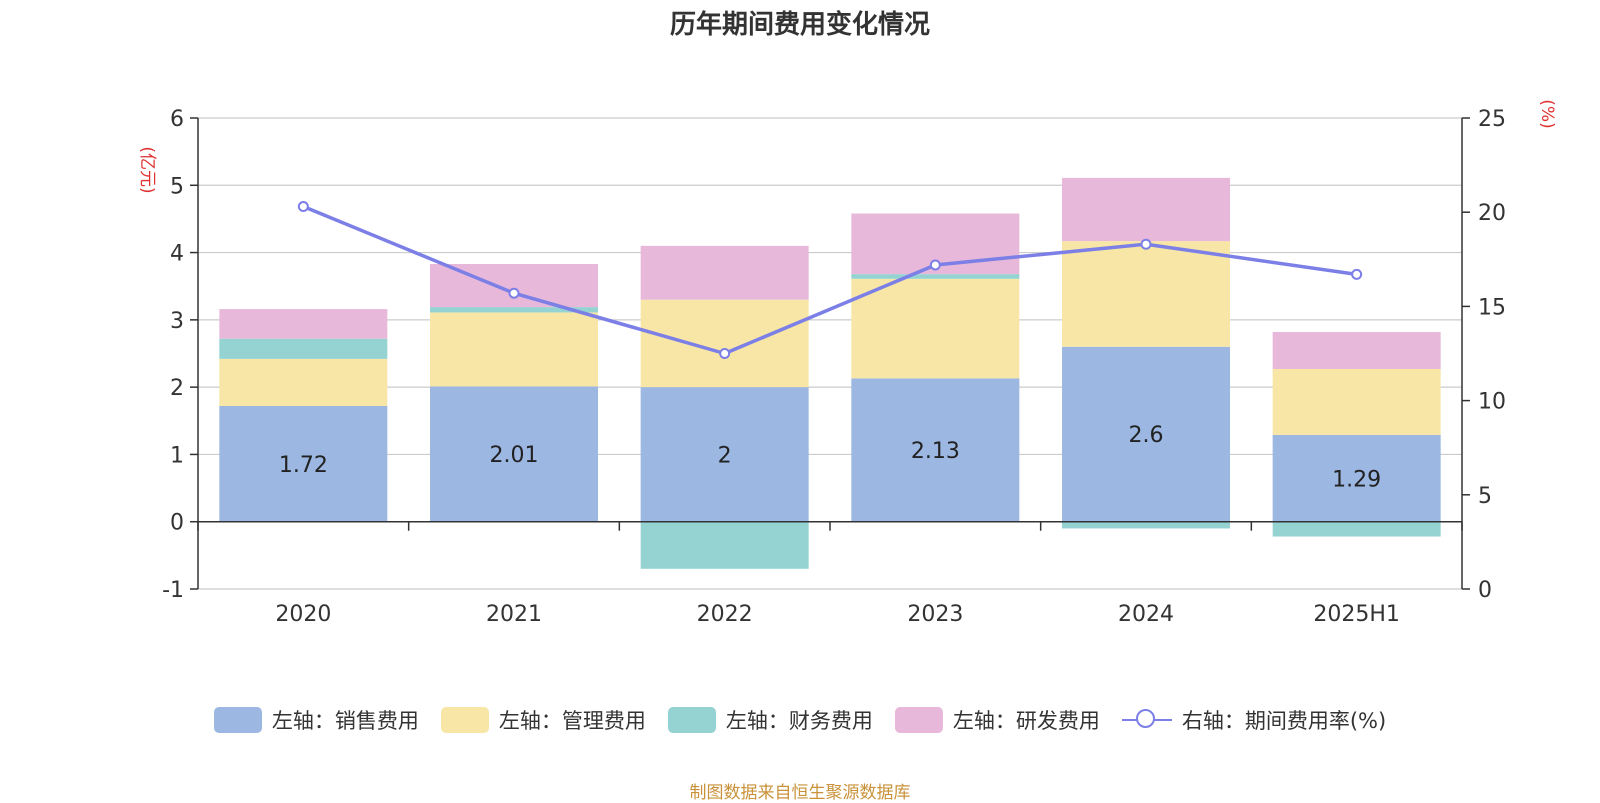  I want to click on chart-title: 历年期间费用变化情况, so click(799, 25).